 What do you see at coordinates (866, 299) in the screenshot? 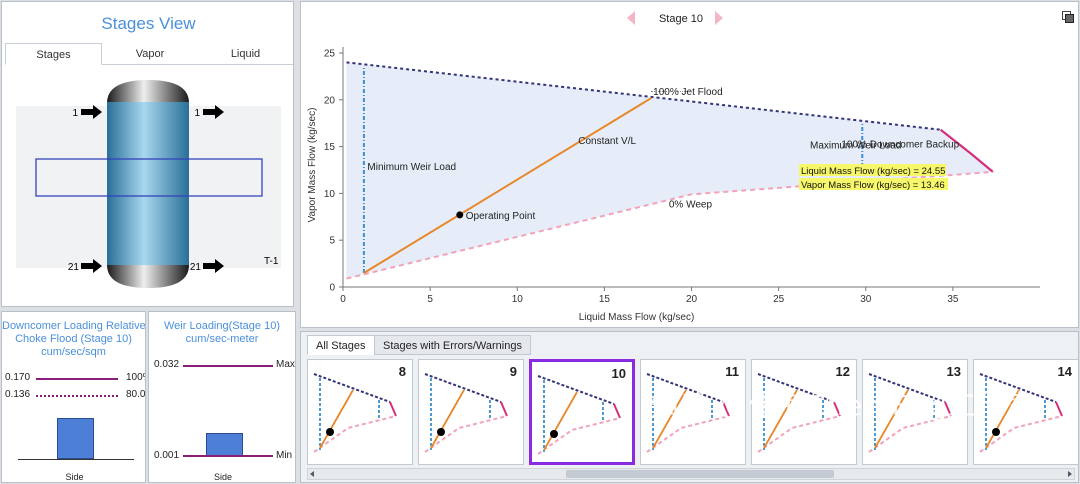
I see `x-tick-label: 30` at bounding box center [866, 299].